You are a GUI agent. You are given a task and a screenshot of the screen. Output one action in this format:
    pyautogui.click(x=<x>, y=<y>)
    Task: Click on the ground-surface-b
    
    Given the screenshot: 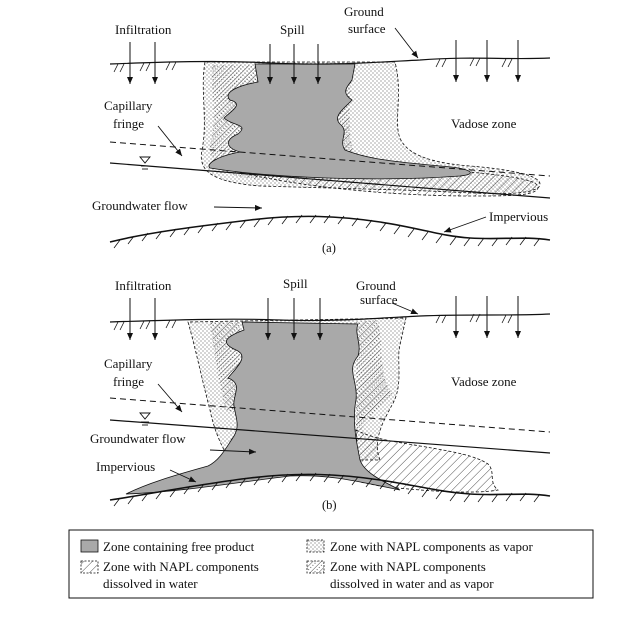 What is the action you would take?
    pyautogui.click(x=330, y=318)
    